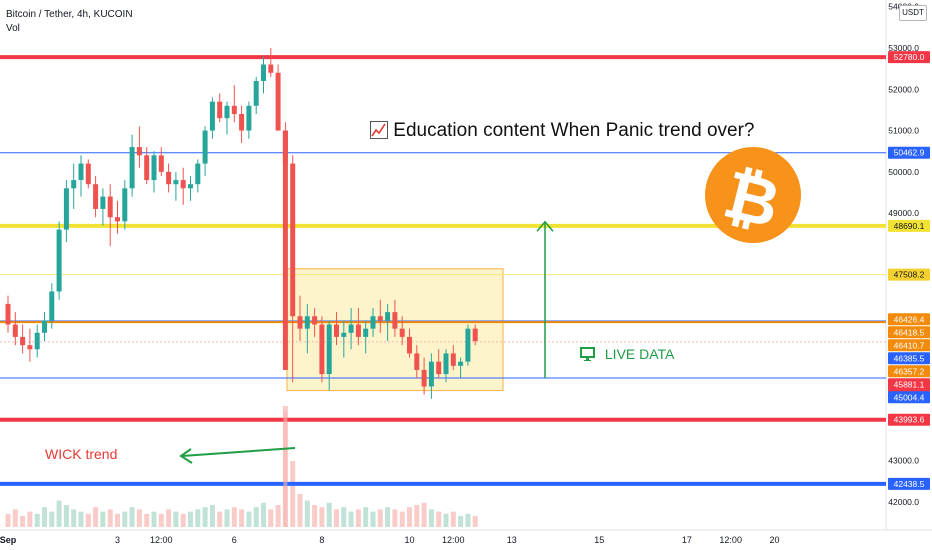 This screenshot has height=550, width=932. I want to click on symbol-title: Bitcoin / Tether, 4h, KUCOIN, so click(69, 14).